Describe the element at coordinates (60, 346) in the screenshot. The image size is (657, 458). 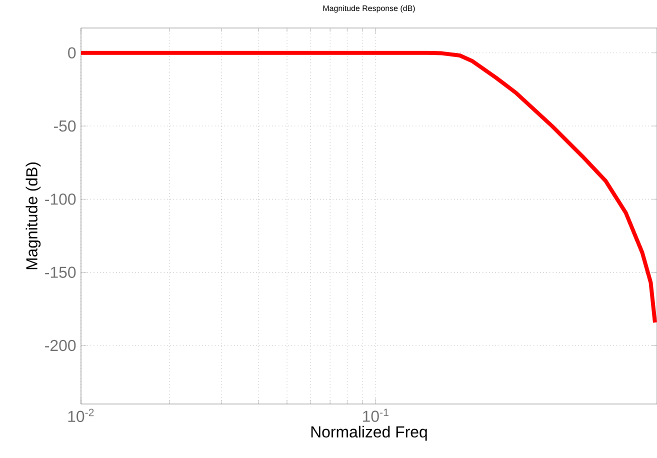
I see `y-tick-label: -200` at that location.